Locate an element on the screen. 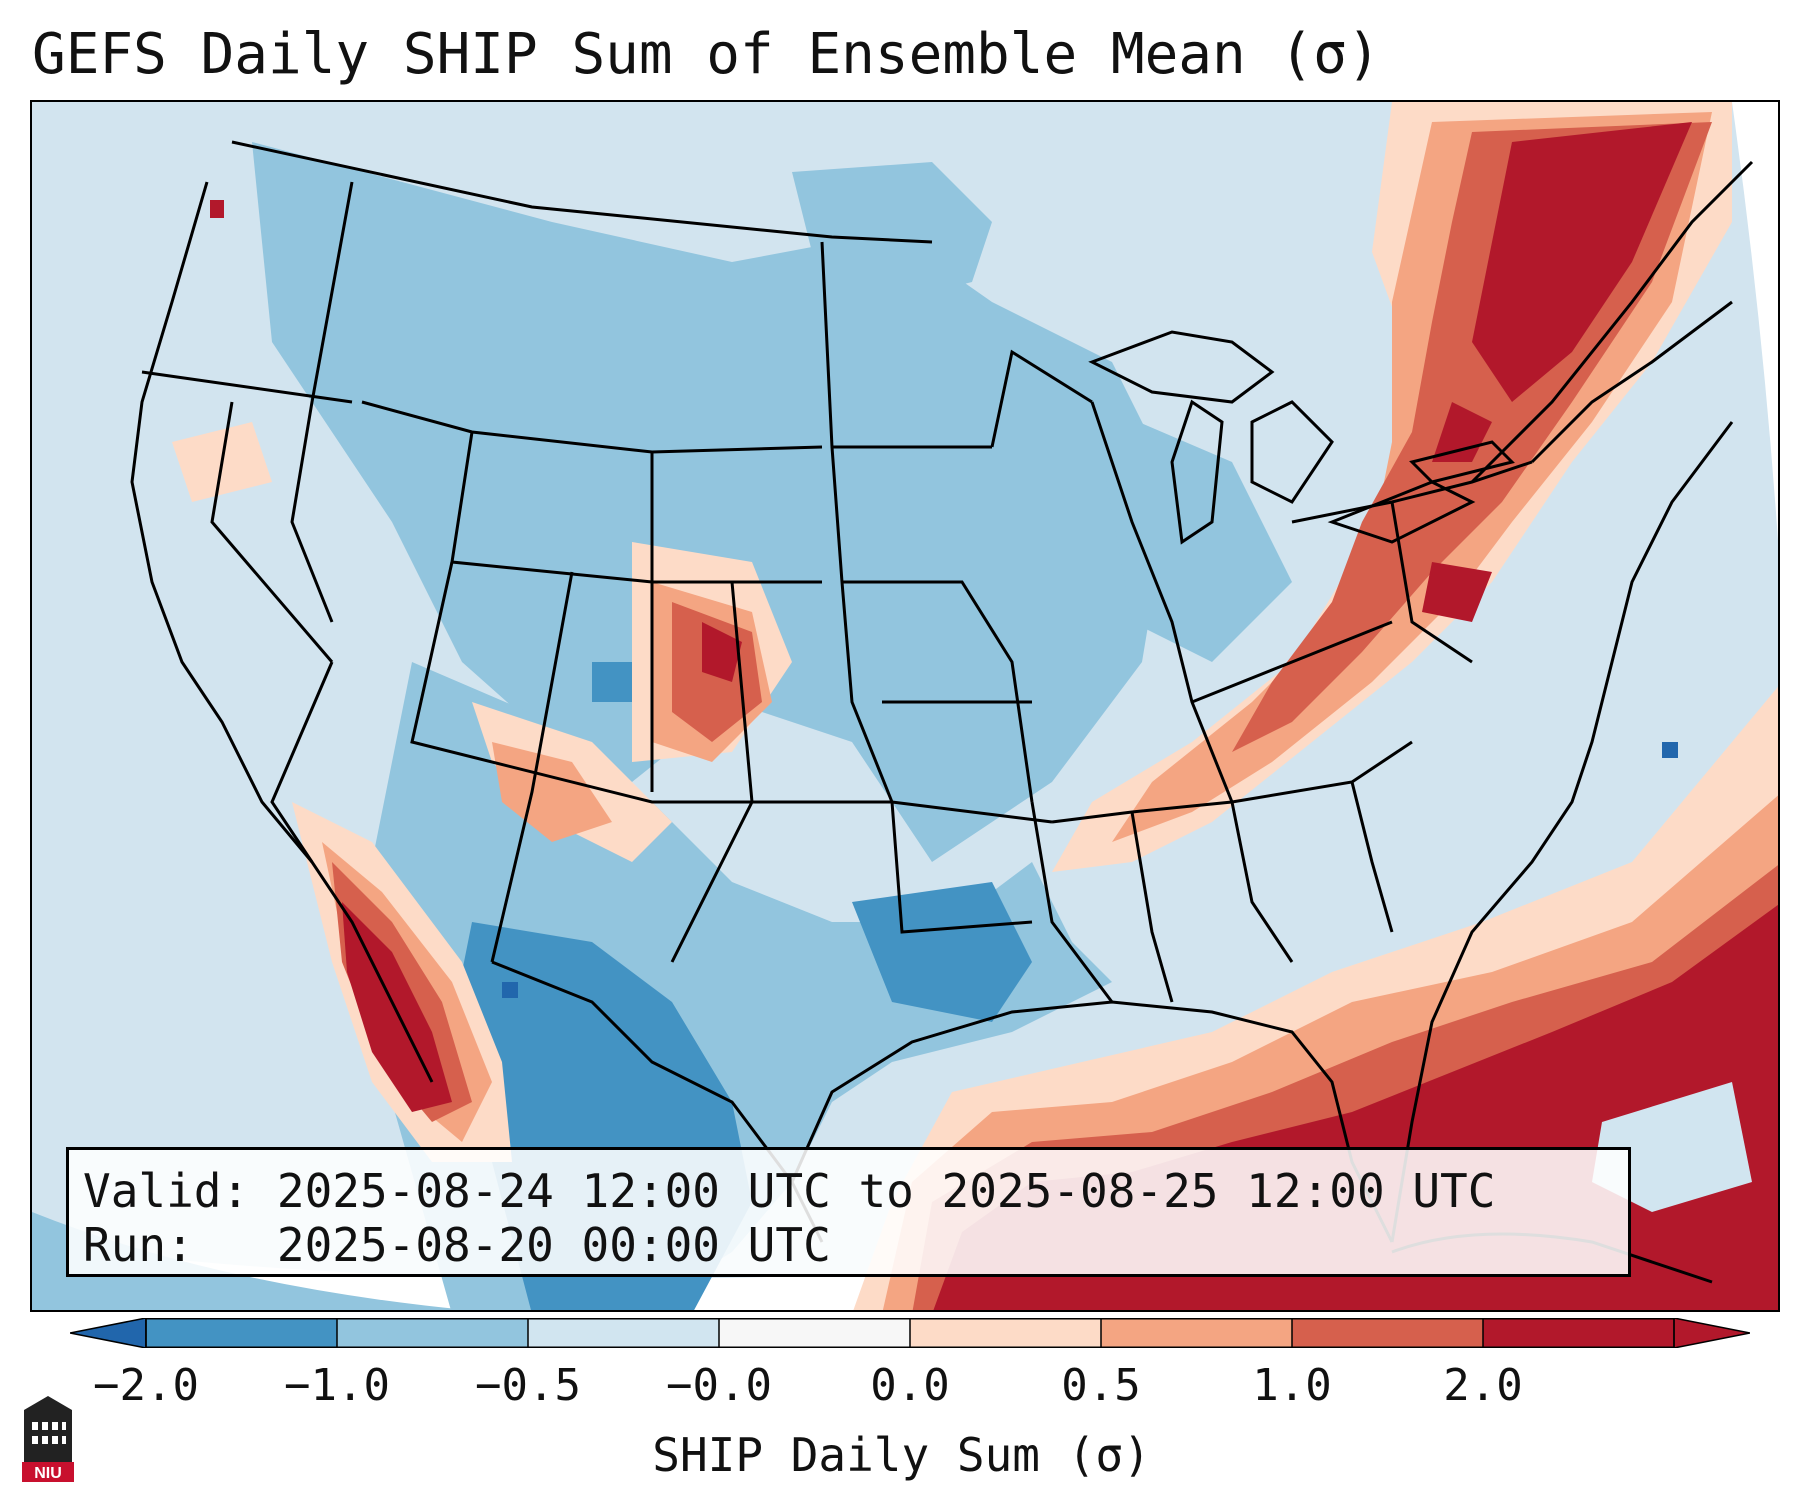 The image size is (1803, 1506). colorbar is located at coordinates (910, 1333).